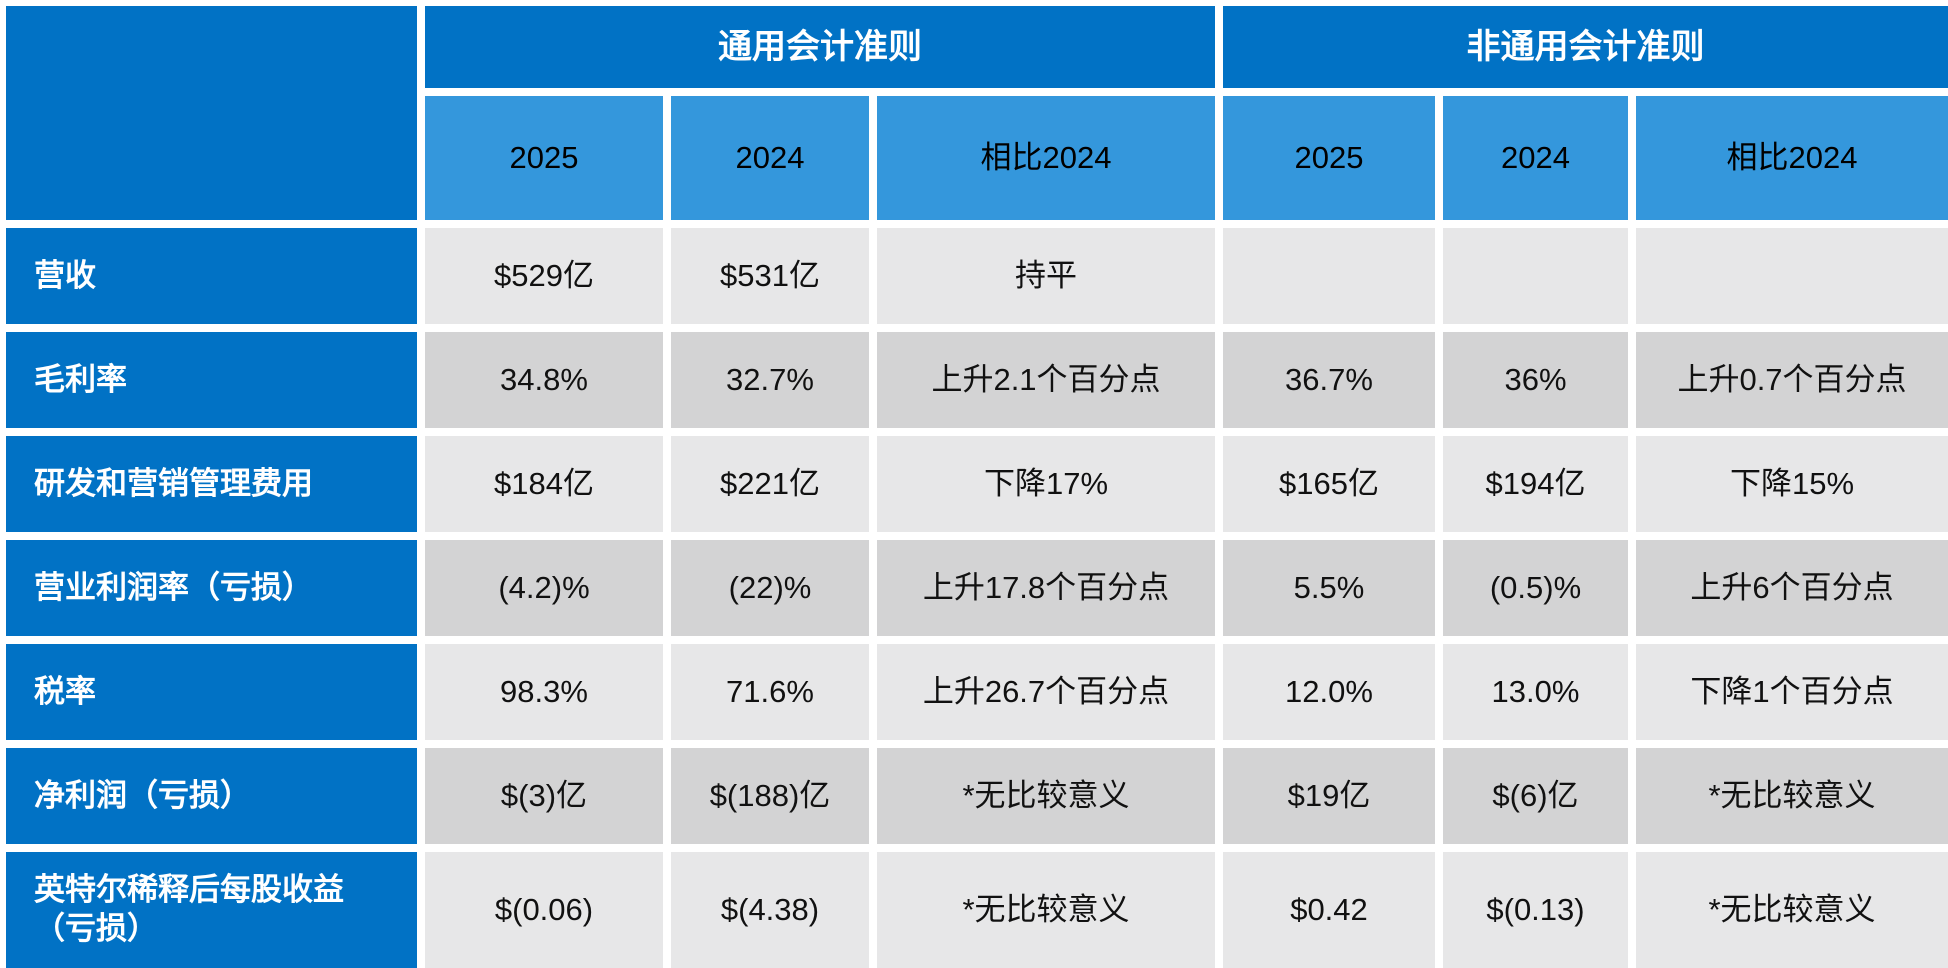 The width and height of the screenshot is (1948, 968). What do you see at coordinates (211, 588) in the screenshot?
I see `row-label-operating-margin: 营业利润率（亏损）` at bounding box center [211, 588].